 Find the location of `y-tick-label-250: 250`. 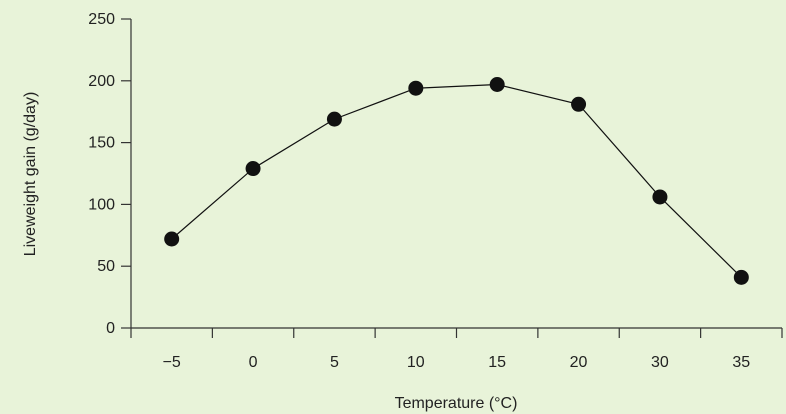

y-tick-label-250: 250 is located at coordinates (101, 19).